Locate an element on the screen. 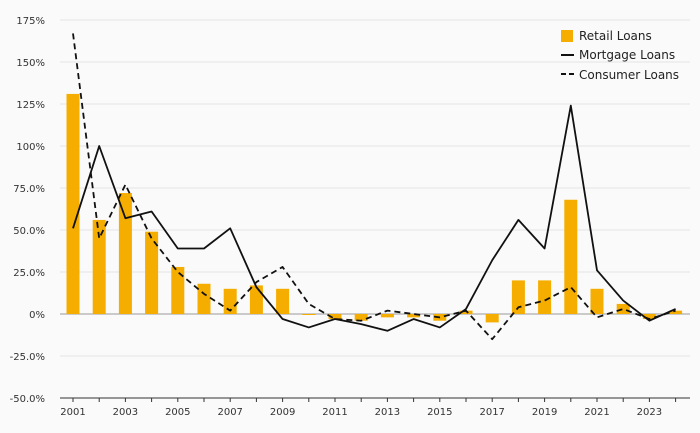  legend-label-mortgage: Mortgage Loans is located at coordinates (627, 55).